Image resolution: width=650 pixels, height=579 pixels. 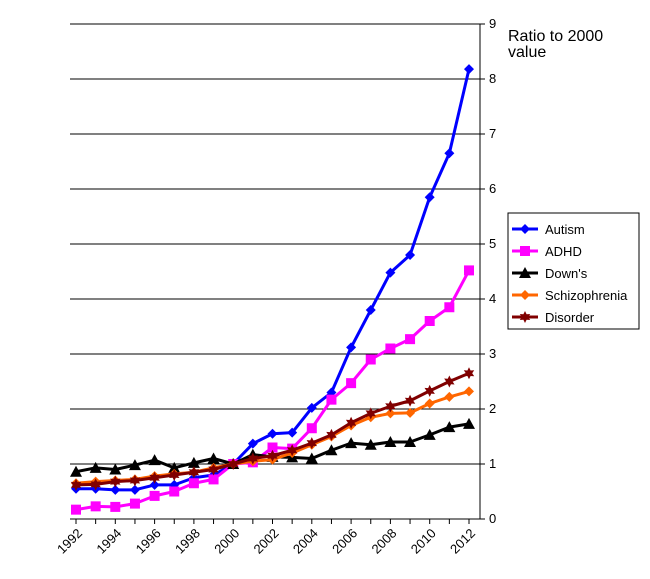 What do you see at coordinates (449, 396) in the screenshot?
I see `data-point-schizophrenia-2011` at bounding box center [449, 396].